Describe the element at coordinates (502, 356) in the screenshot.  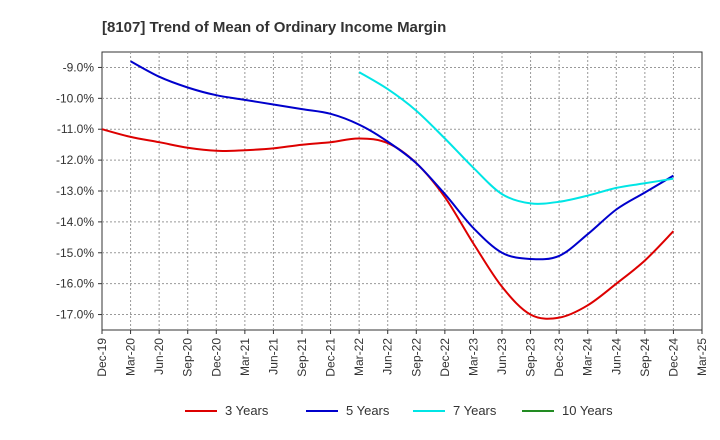
I see `x-tick-label: Jun-23` at that location.